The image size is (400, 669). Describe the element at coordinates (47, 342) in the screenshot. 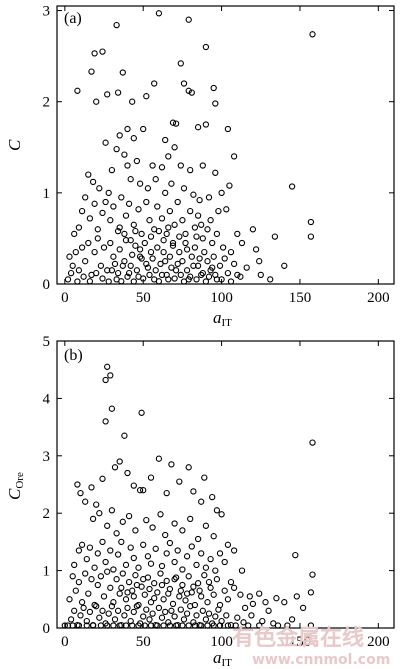

I see `y-tick-label: 5` at that location.